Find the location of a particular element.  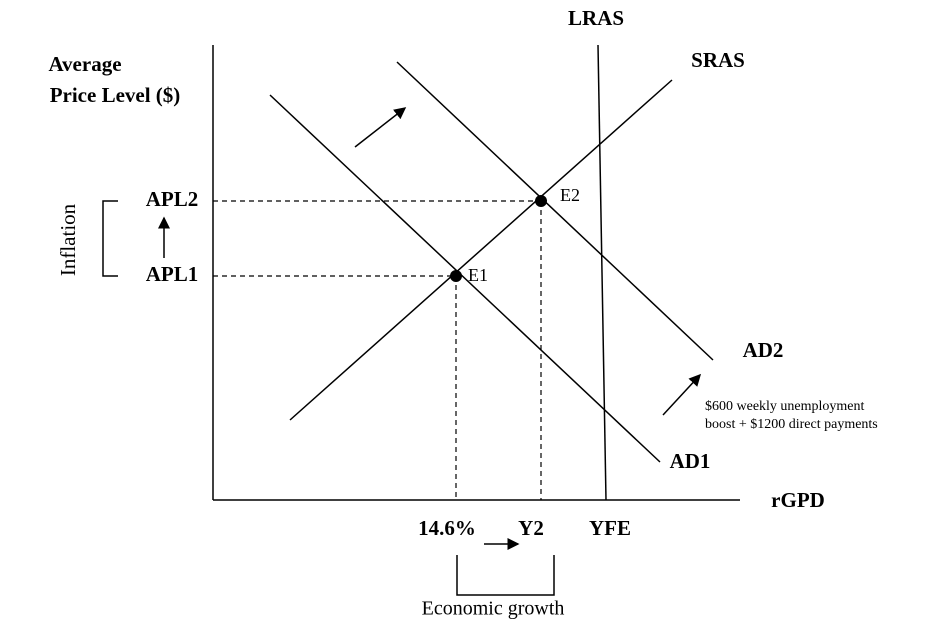

curve-label: SRAS is located at coordinates (718, 60).